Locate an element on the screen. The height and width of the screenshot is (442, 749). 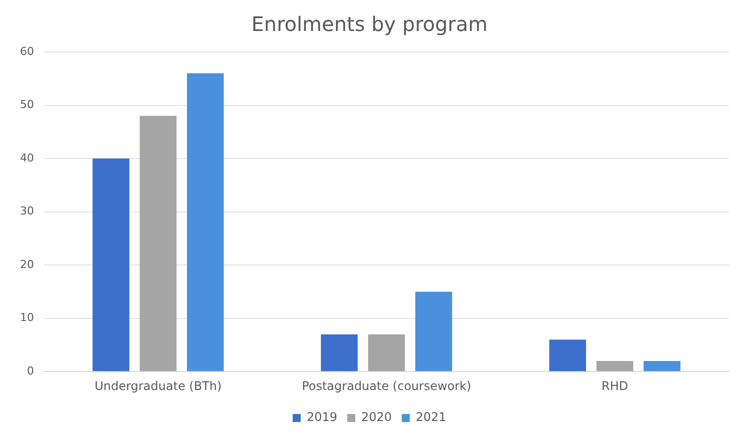
x-tick-label: RHD is located at coordinates (615, 385).